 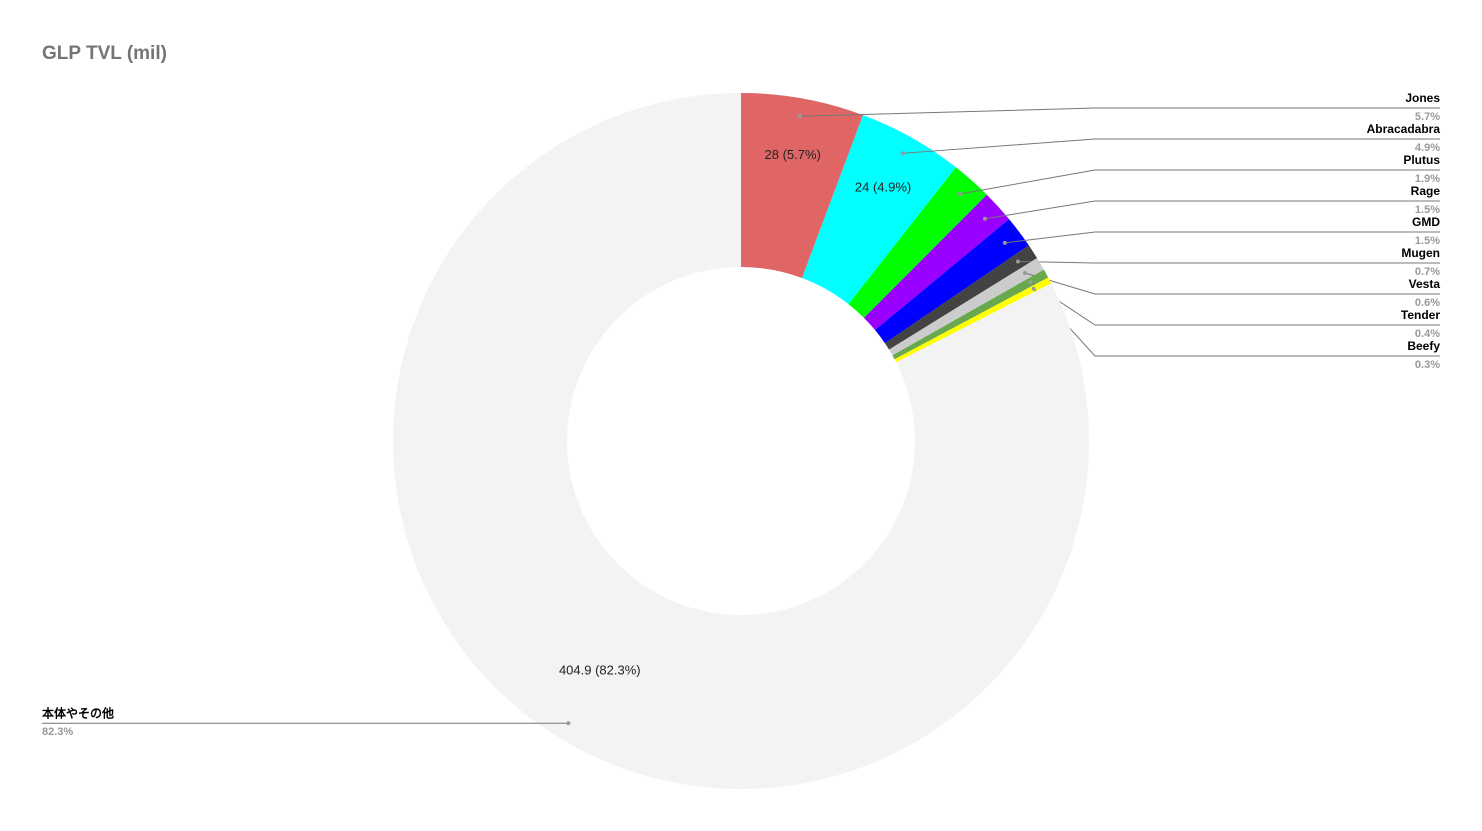 I want to click on legend-name: Tender, so click(x=1420, y=315).